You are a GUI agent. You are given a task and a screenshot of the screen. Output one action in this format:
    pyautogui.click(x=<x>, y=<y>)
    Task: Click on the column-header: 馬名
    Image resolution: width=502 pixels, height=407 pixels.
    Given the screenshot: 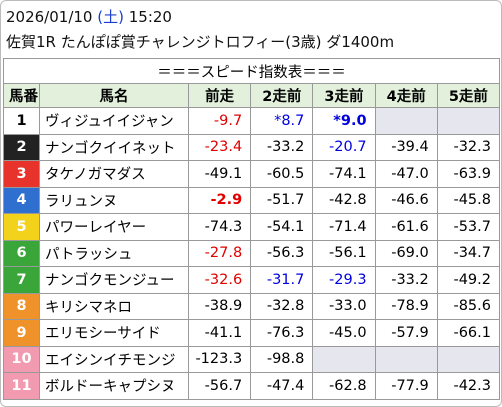 What is the action you would take?
    pyautogui.click(x=114, y=95)
    